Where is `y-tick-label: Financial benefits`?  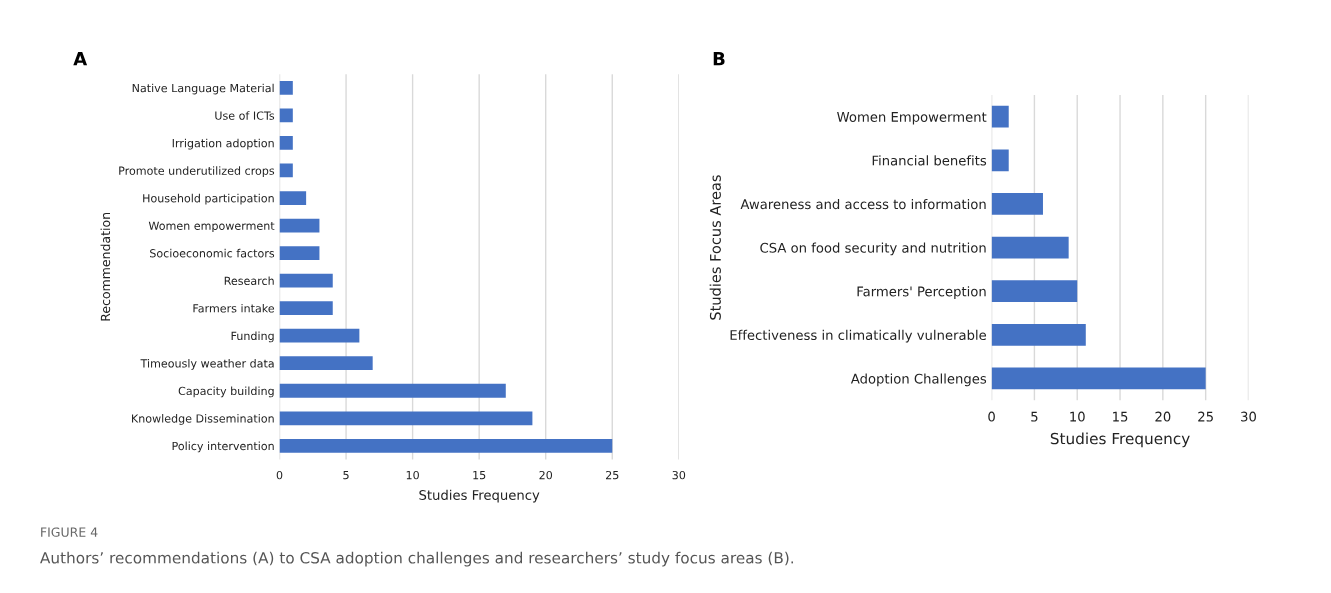 y-tick-label: Financial benefits is located at coordinates (929, 160).